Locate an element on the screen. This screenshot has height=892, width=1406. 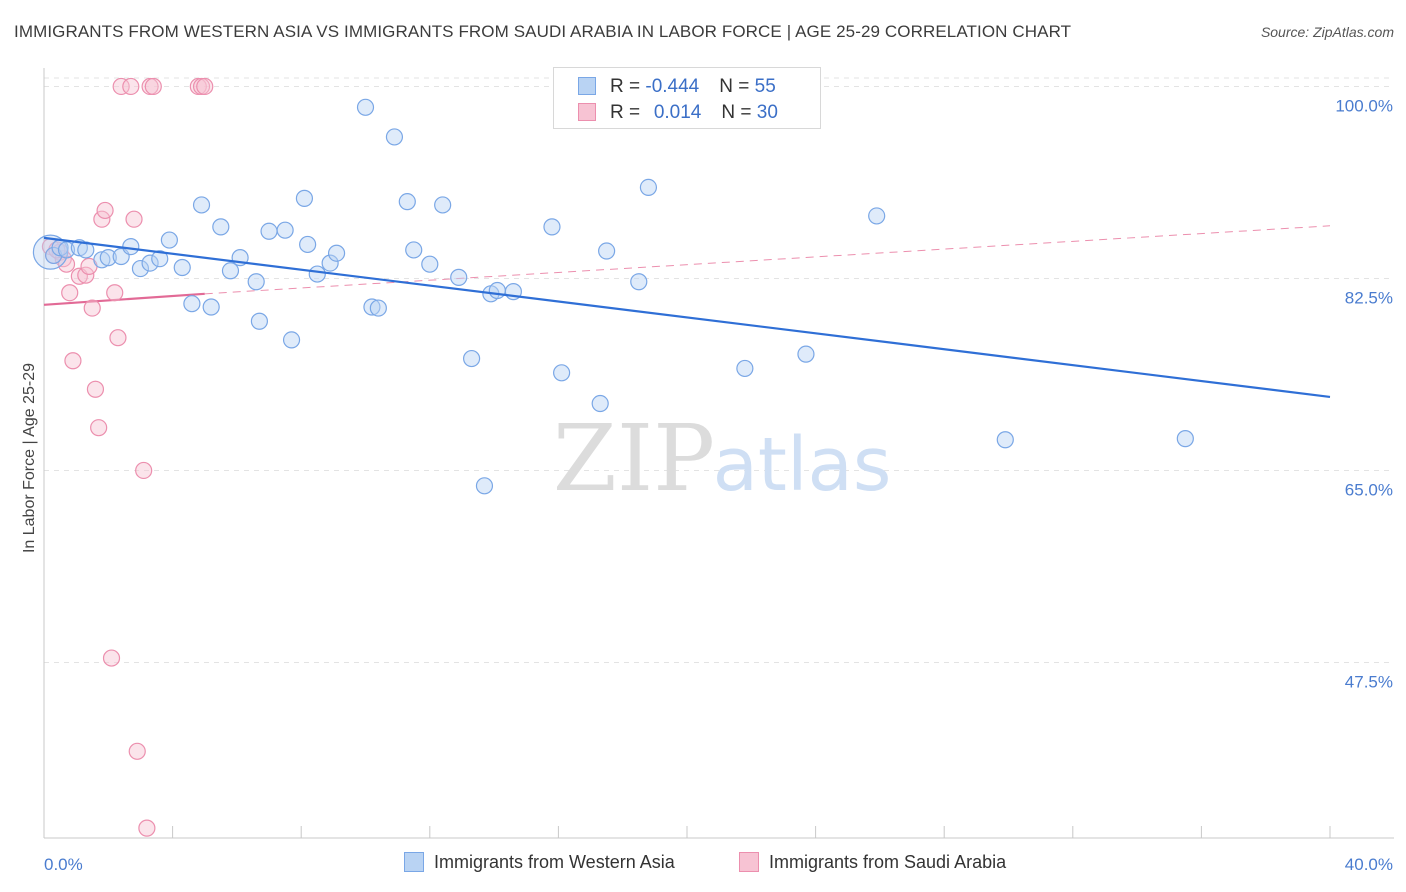
bottom-legend-swatch-saudi-arabia is located at coordinates (749, 862).